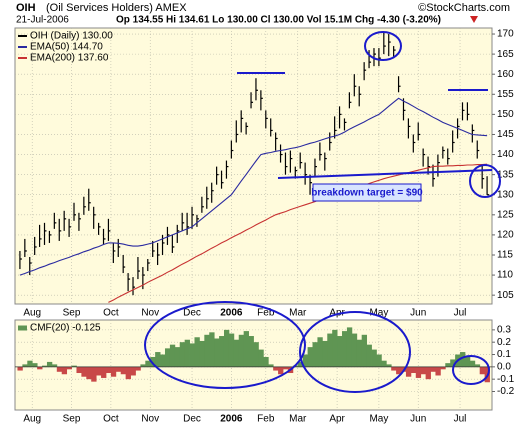  What do you see at coordinates (505, 275) in the screenshot?
I see `y-tick-label: 110` at bounding box center [505, 275].